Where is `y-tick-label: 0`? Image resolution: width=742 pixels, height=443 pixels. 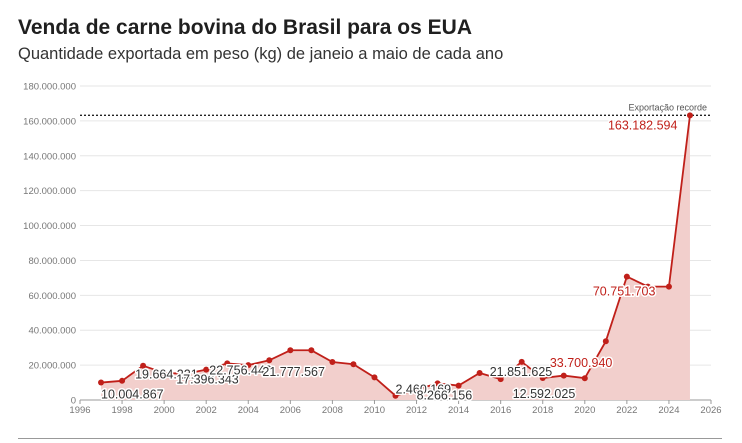
y-tick-label: 0 is located at coordinates (73, 401).